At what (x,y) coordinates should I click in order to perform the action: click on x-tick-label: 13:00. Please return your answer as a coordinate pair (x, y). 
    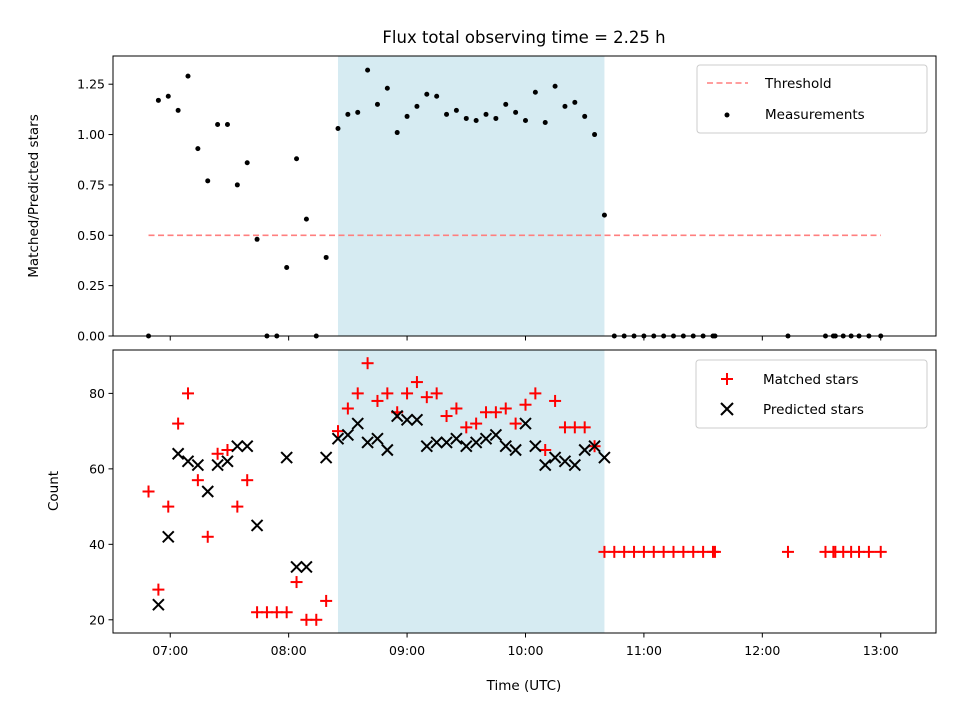
    Looking at the image, I should click on (881, 650).